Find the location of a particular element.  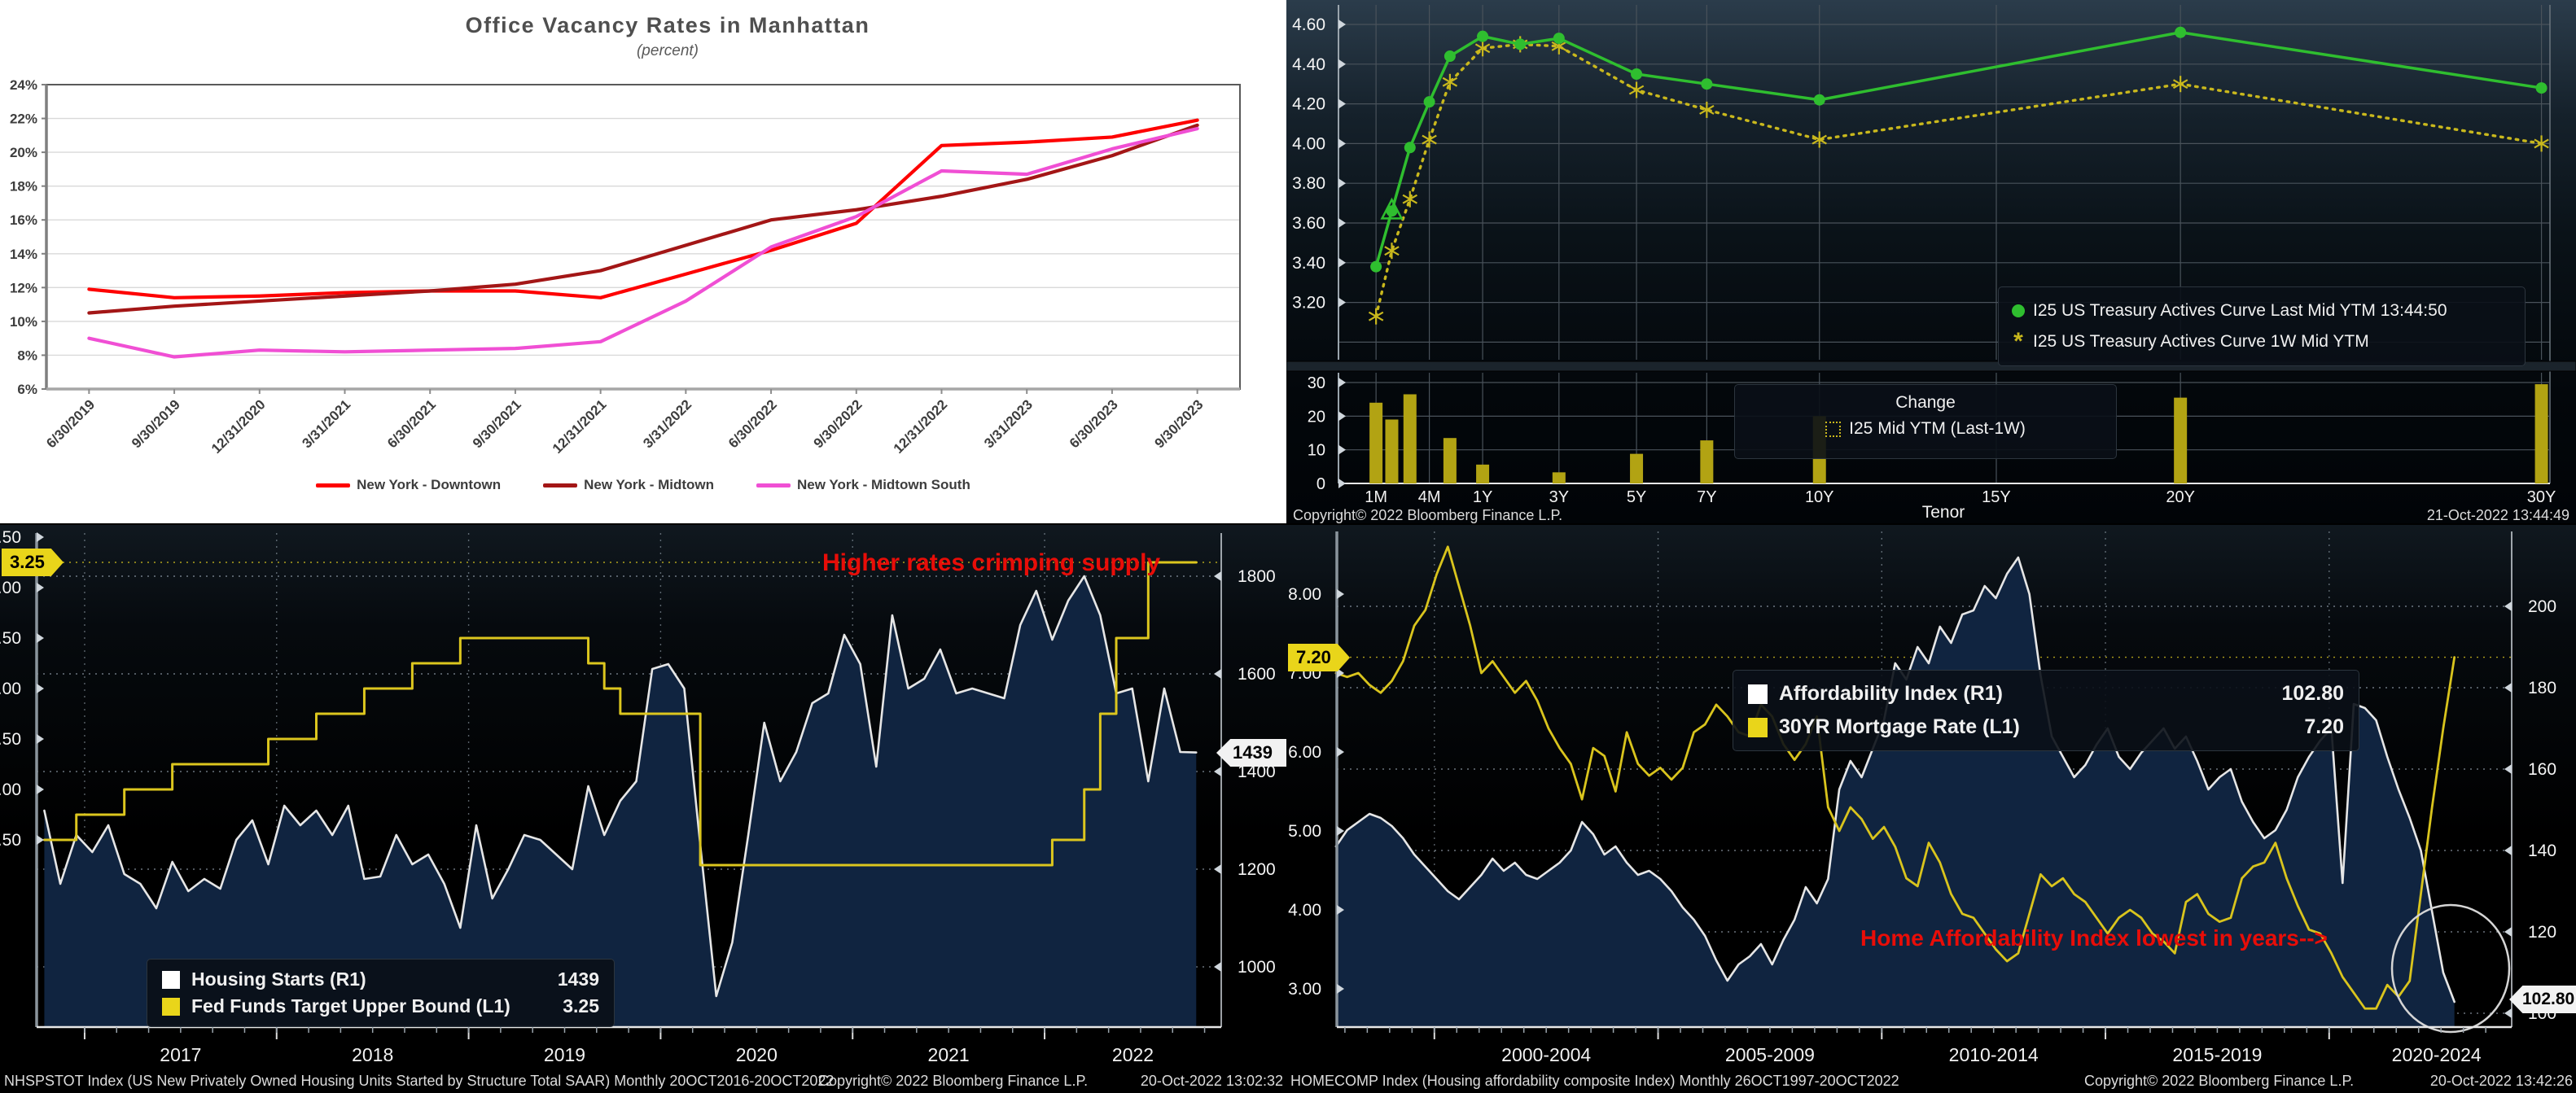

x-axis-label: 9/30/2019 is located at coordinates (156, 423).